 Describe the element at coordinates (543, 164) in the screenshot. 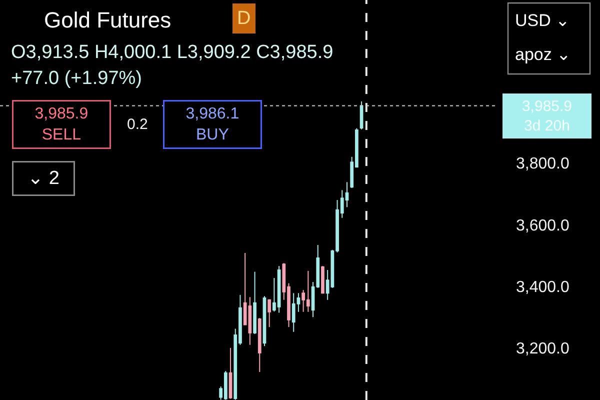

I see `y-tick-label: 3,800.0` at that location.